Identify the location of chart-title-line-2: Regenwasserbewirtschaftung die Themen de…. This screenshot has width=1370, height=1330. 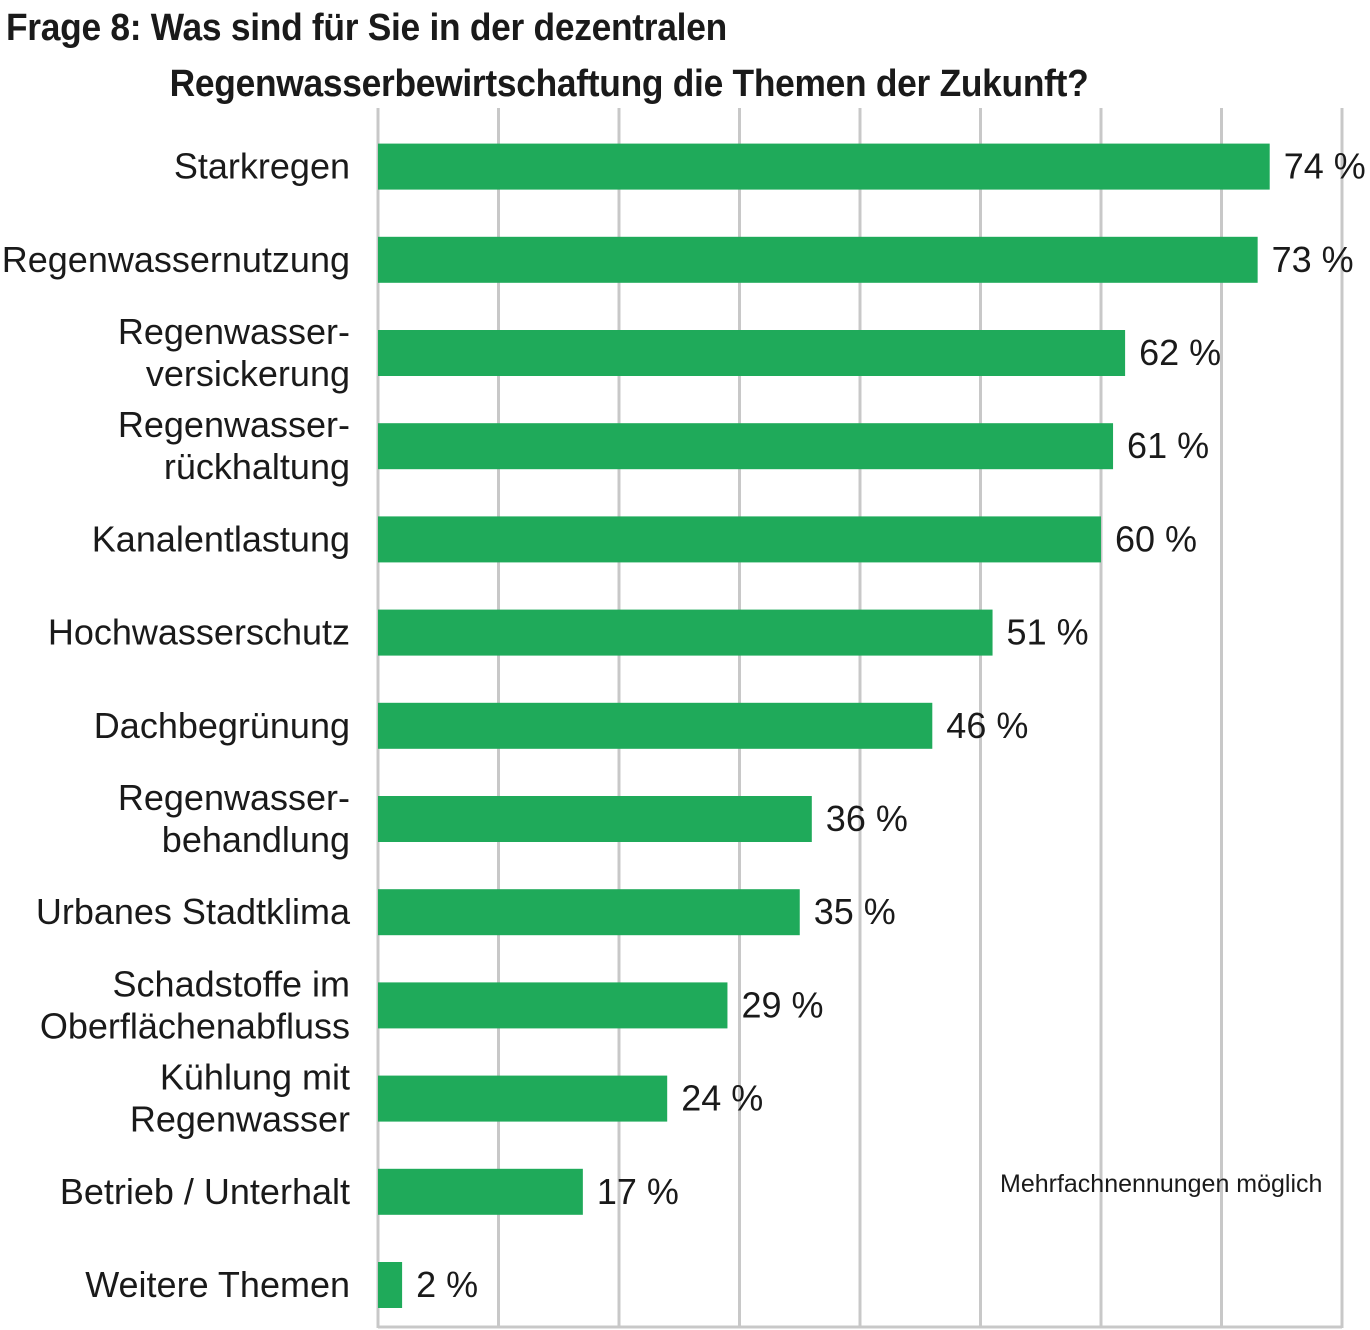
(629, 84).